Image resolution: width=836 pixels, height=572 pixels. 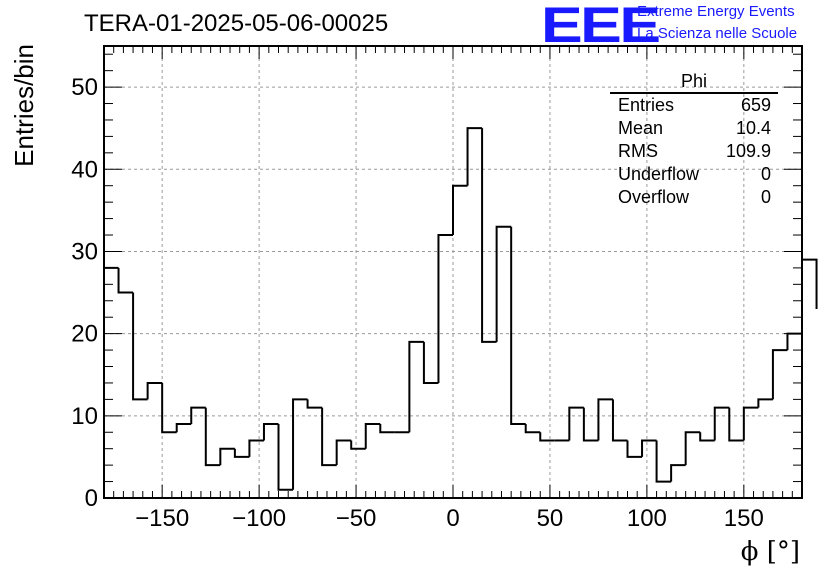 I want to click on y-axis-label: Entries/bin, so click(x=24, y=105).